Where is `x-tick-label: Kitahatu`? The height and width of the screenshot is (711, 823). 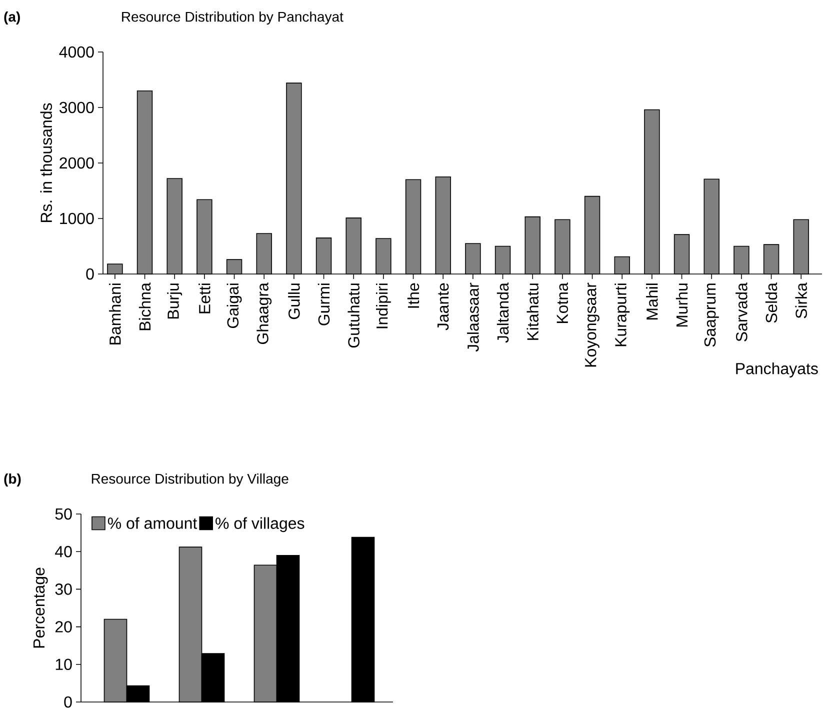 x-tick-label: Kitahatu is located at coordinates (532, 312).